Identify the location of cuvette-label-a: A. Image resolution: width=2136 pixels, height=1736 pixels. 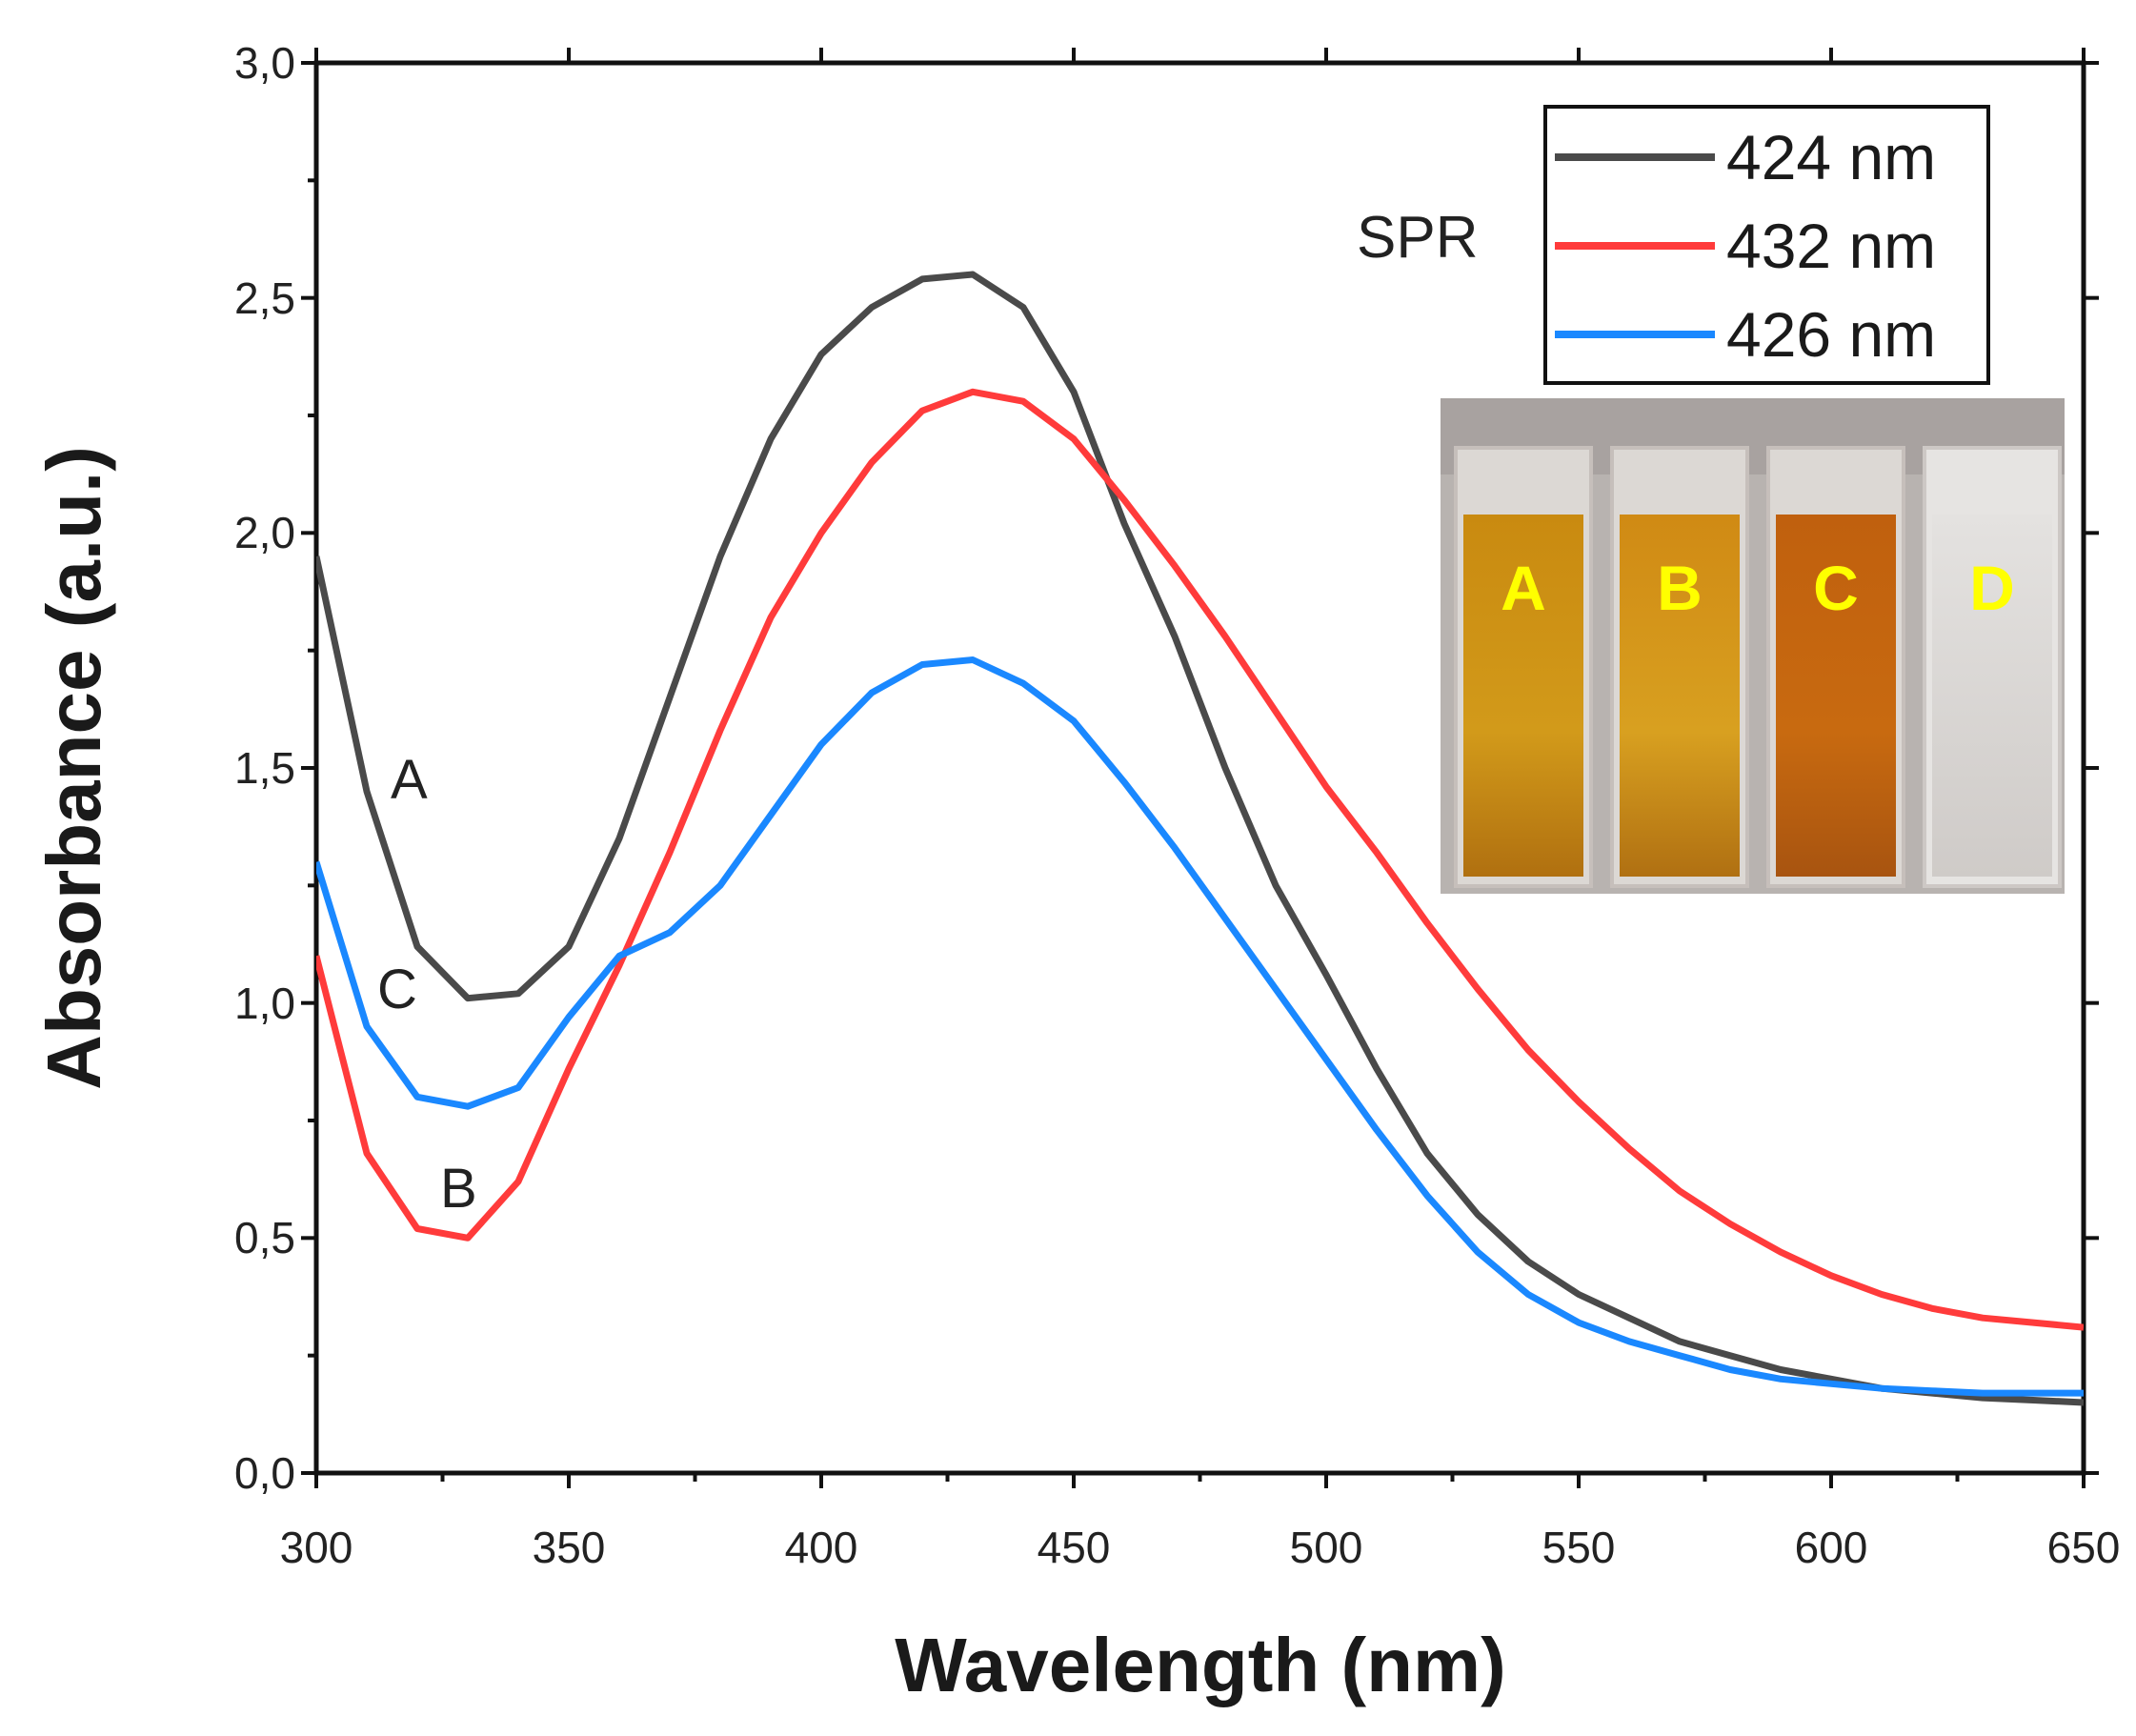
(1524, 588).